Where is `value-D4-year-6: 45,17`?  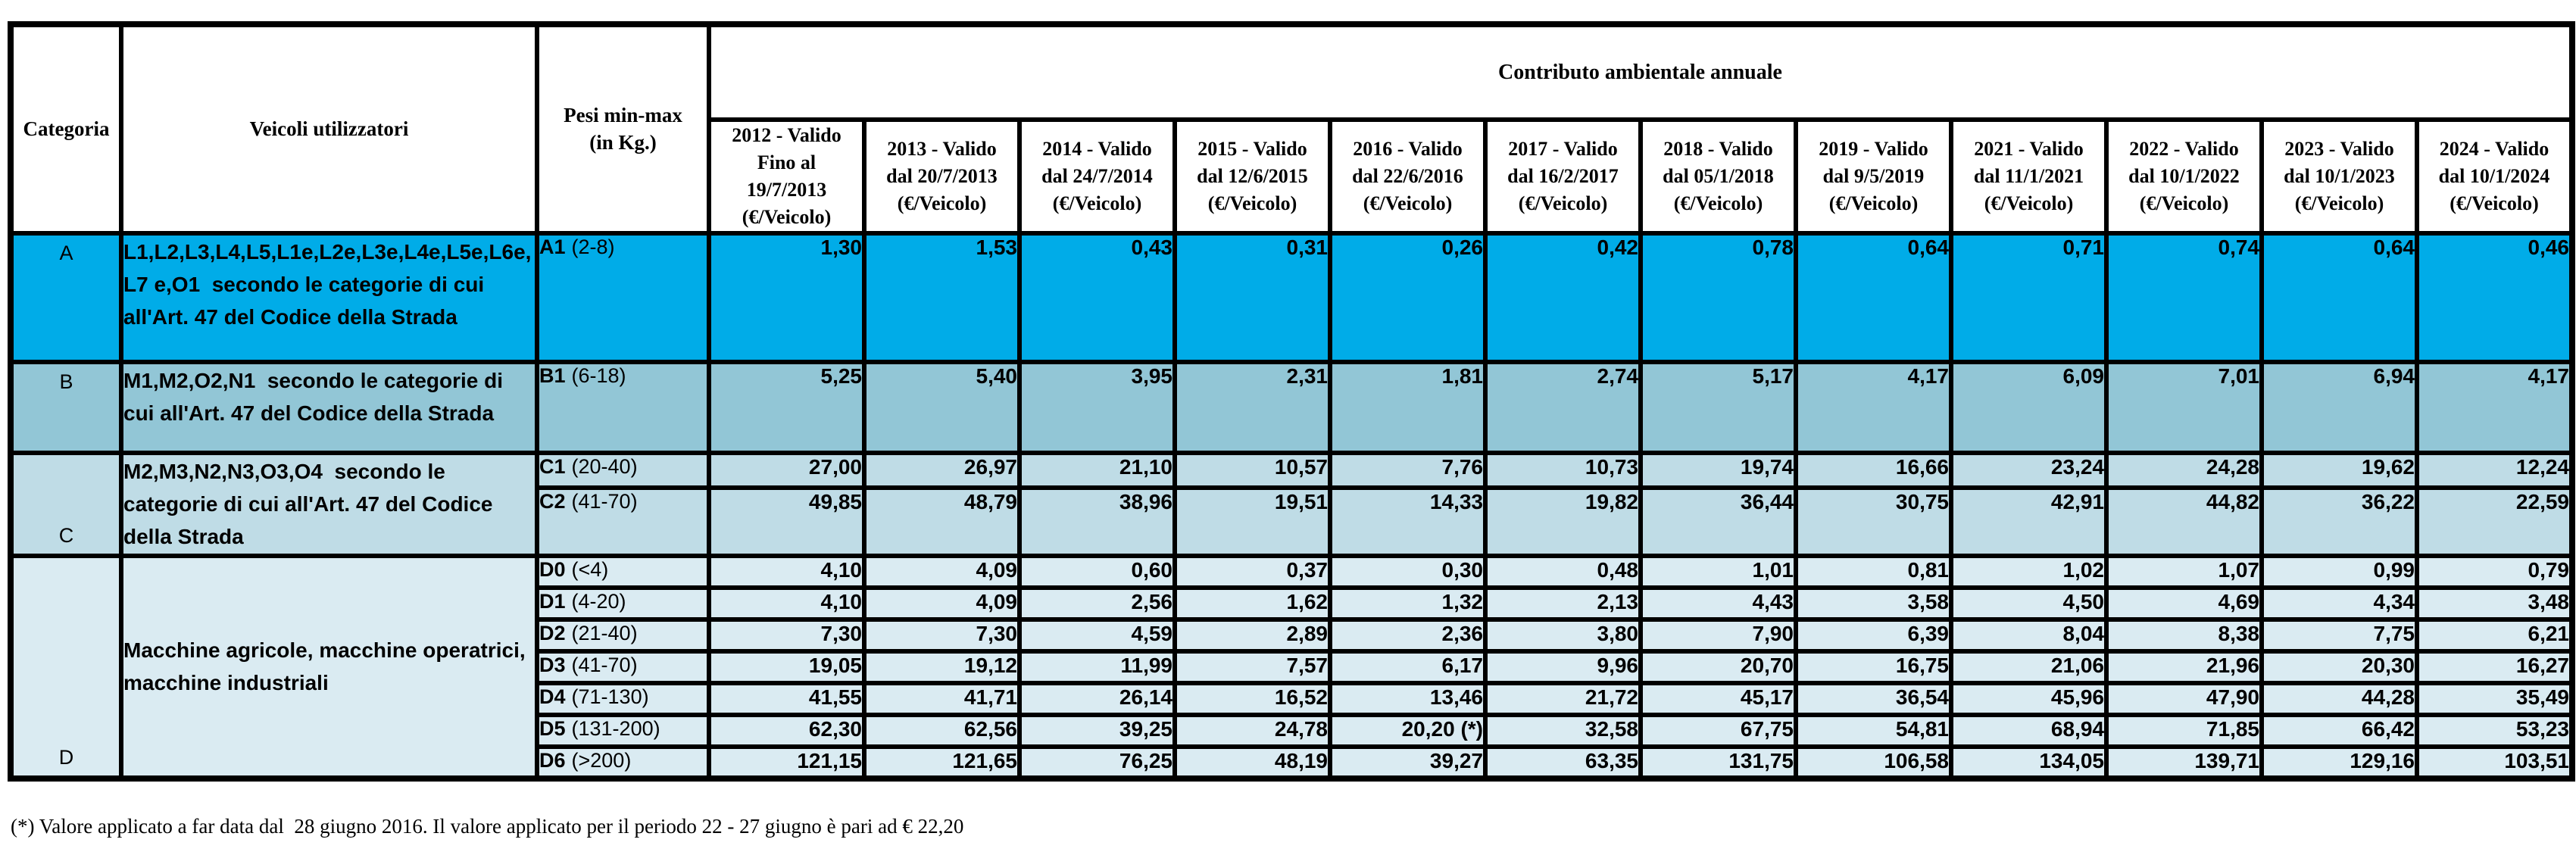
value-D4-year-6: 45,17 is located at coordinates (1718, 698).